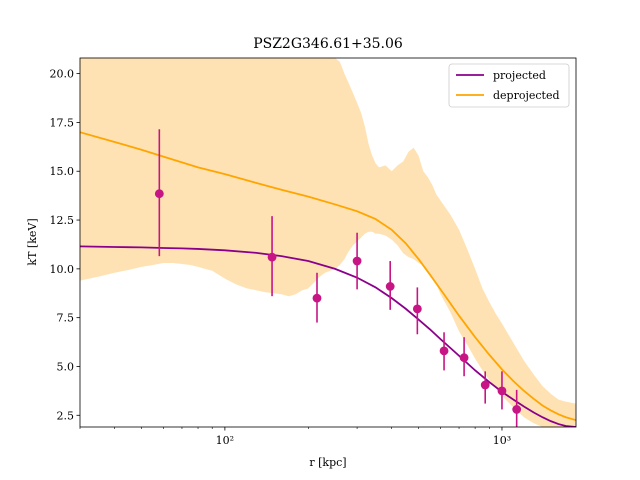 Image resolution: width=640 pixels, height=480 pixels. Describe the element at coordinates (519, 75) in the screenshot. I see `legend-label-projected: projected` at that location.